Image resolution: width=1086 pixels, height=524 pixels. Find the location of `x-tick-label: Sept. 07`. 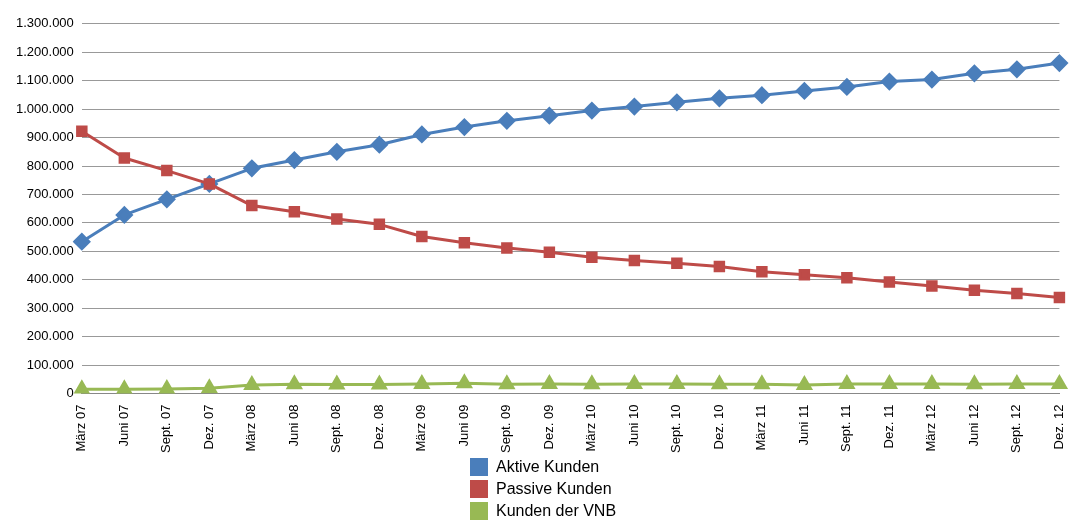

x-tick-label: Sept. 07 is located at coordinates (166, 429).